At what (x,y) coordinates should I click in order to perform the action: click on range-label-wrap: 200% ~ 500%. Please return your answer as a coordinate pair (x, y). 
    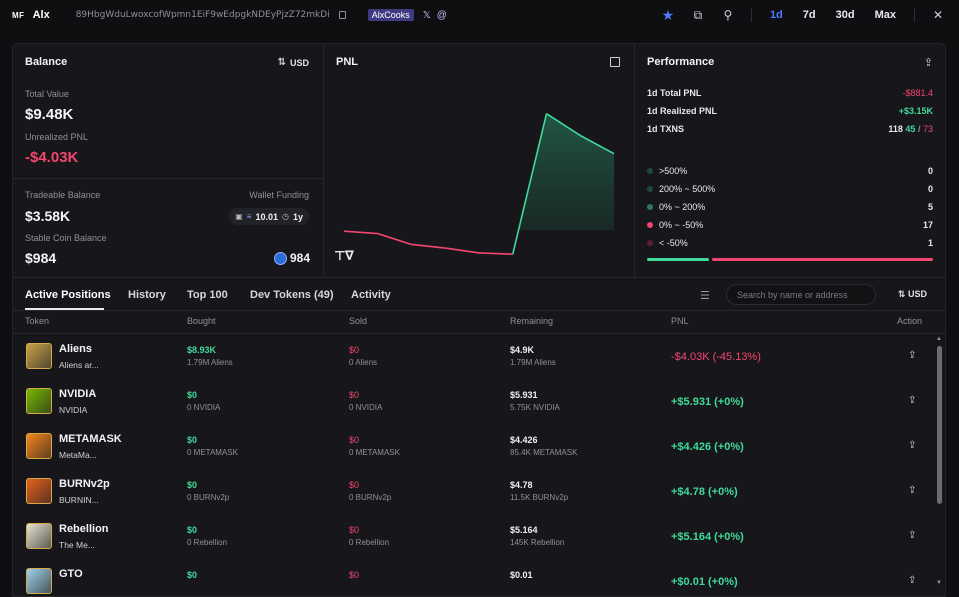
    Looking at the image, I should click on (681, 189).